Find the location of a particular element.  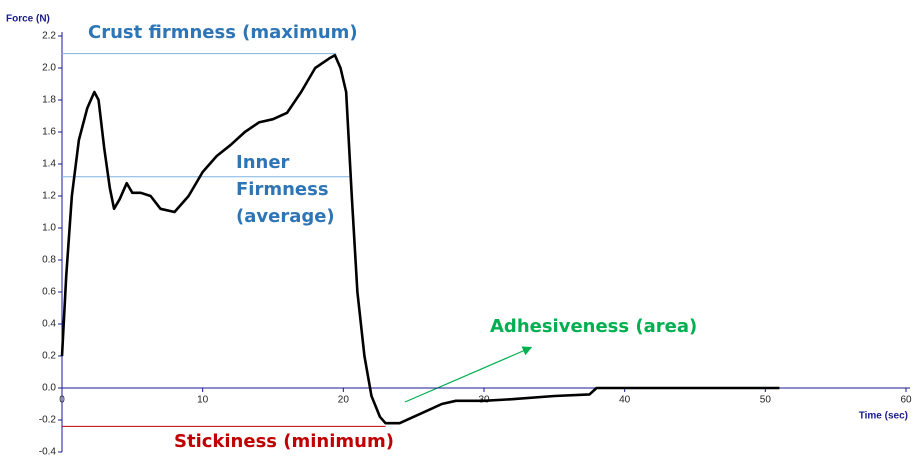

x-tick-label: 20 is located at coordinates (344, 400).